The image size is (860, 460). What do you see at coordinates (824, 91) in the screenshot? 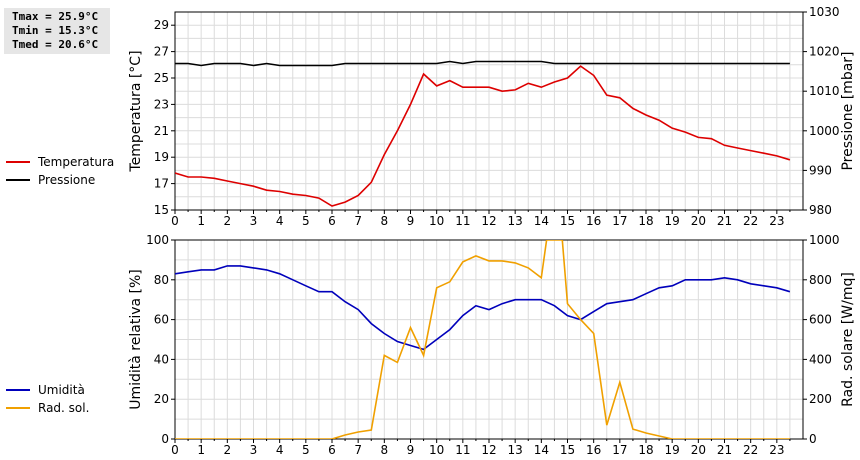
I see `y2-tick-label: 1010` at bounding box center [824, 91].